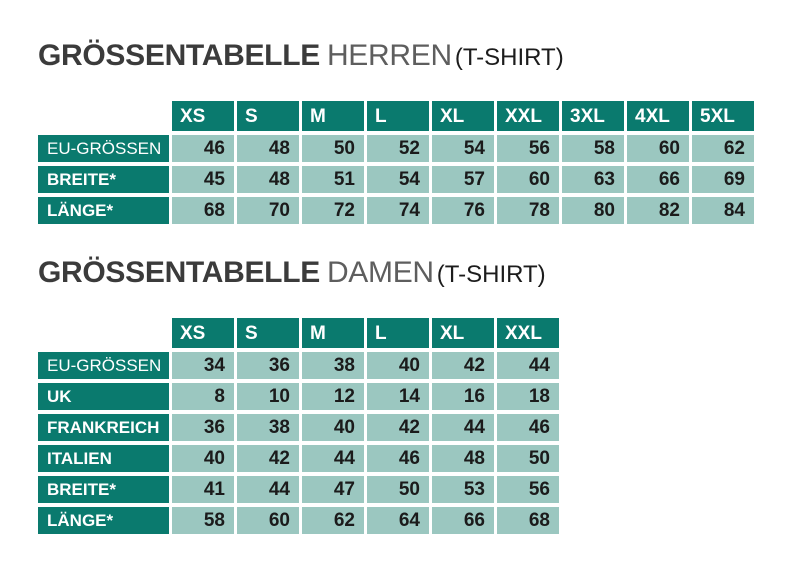 The width and height of the screenshot is (803, 583). I want to click on table-row: EU-GRÖSSEN 34 36 38 40 42 44, so click(420, 365).